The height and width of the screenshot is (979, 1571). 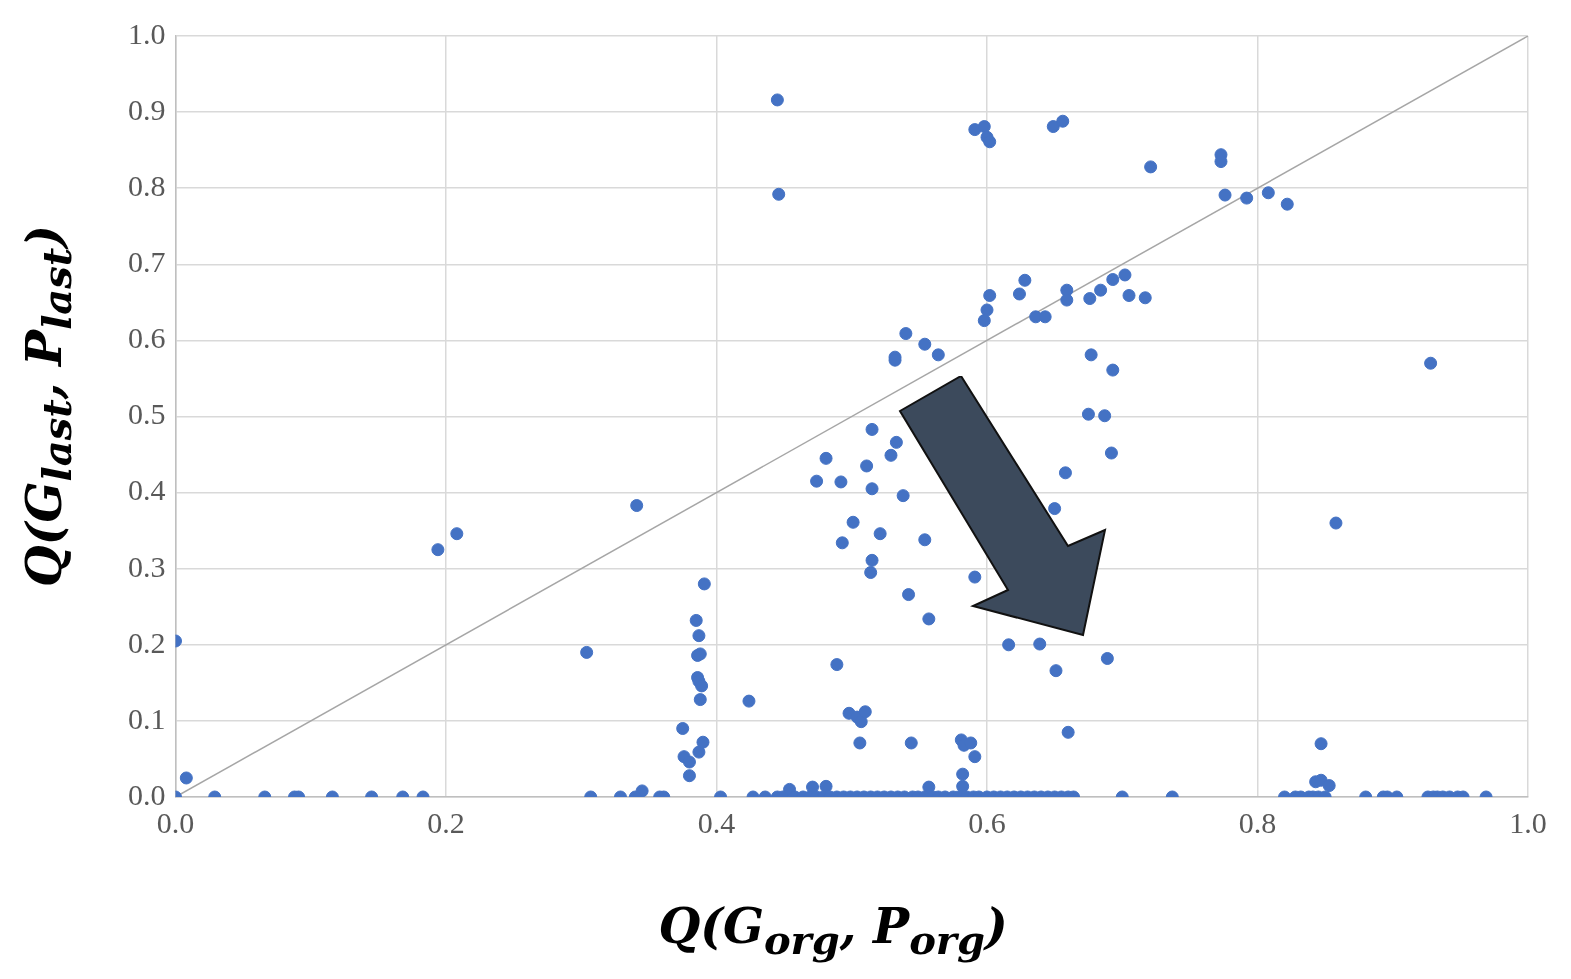 I want to click on y-tick-label: 0.2, so click(x=147, y=642).